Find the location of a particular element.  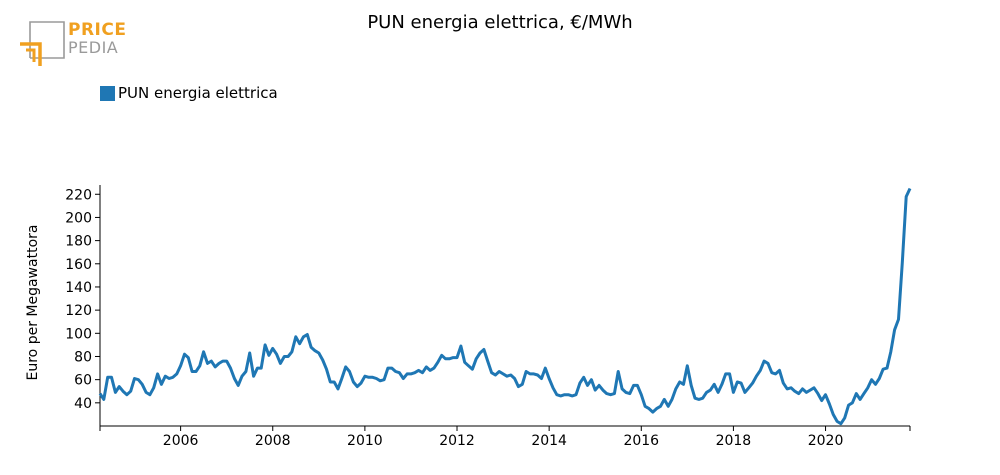

x-tick-label: 2020 is located at coordinates (826, 441).